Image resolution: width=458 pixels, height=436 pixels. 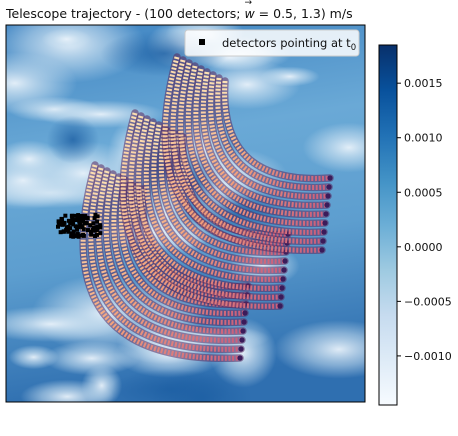 I want to click on colorbar-tick-label: 0.0005, so click(x=423, y=192).